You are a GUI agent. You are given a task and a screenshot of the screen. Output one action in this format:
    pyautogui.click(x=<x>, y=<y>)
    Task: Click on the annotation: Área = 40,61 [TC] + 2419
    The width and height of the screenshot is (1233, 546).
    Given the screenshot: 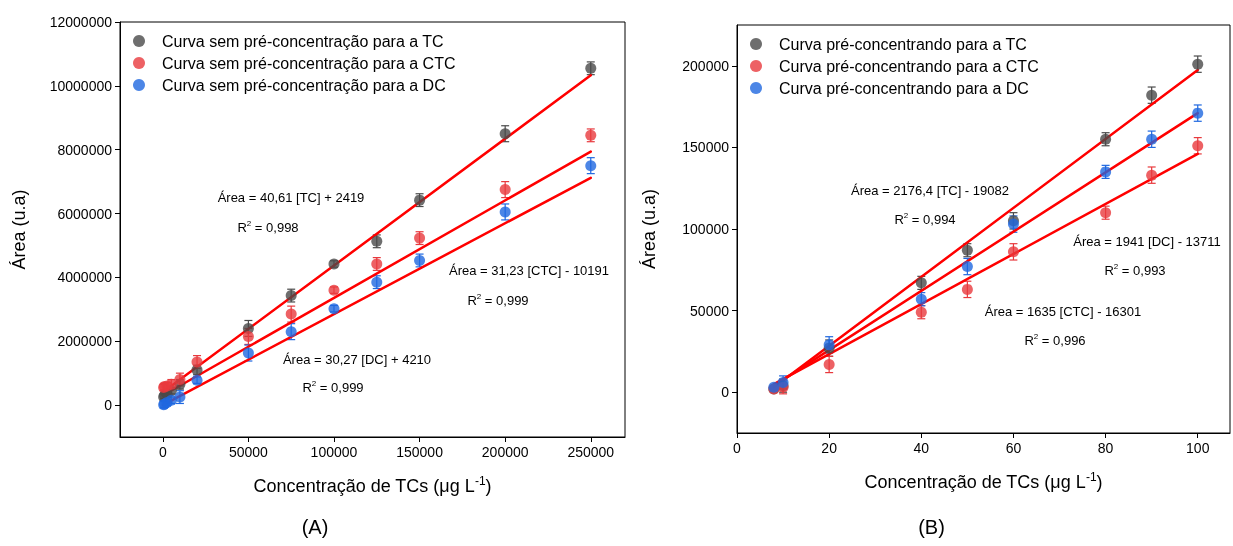 What is the action you would take?
    pyautogui.click(x=291, y=197)
    